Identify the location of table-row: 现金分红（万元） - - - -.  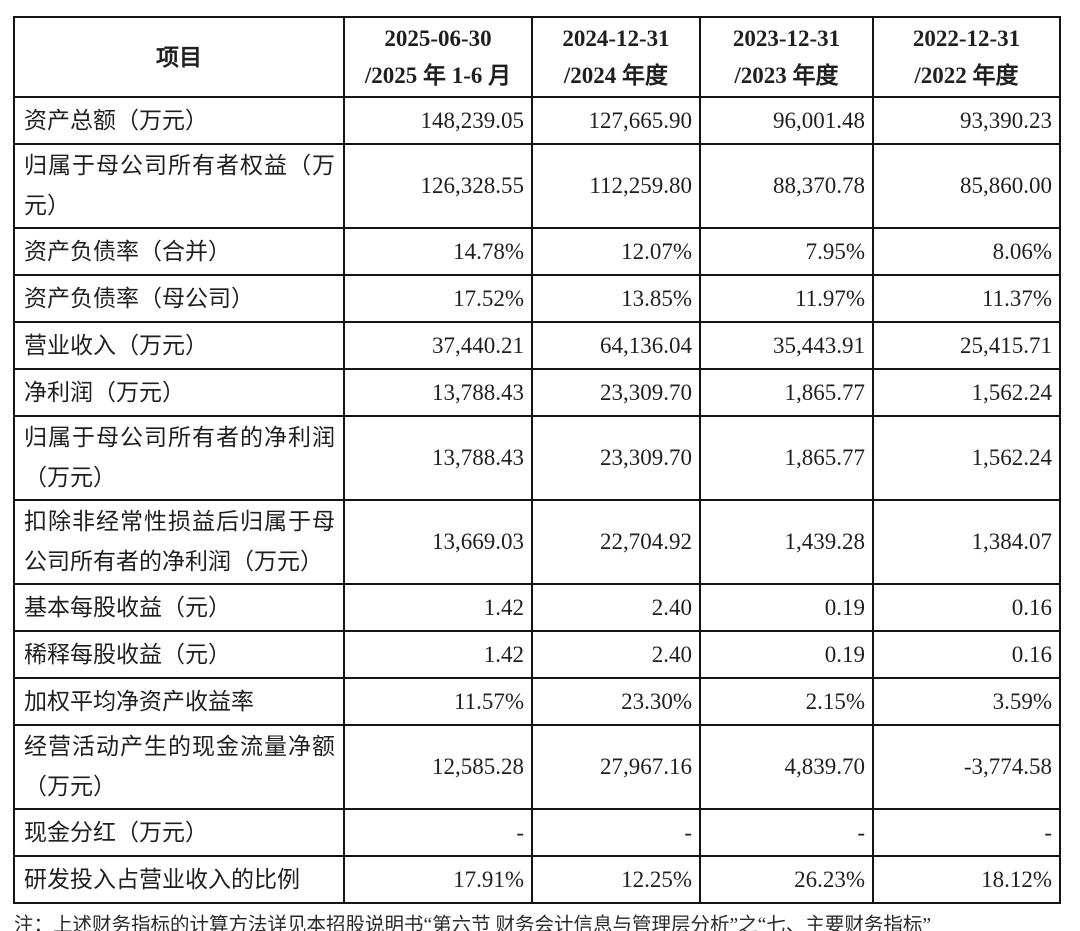
(537, 832).